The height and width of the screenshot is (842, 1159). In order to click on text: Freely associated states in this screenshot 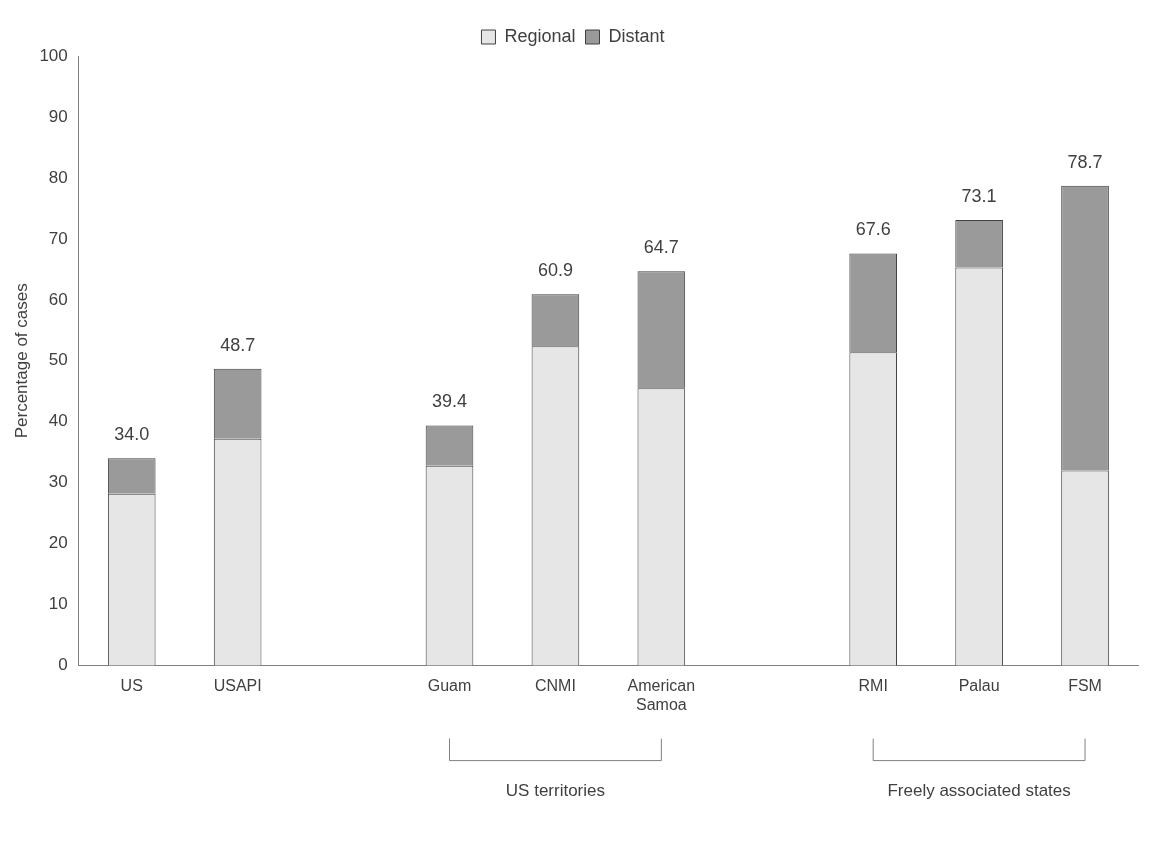, I will do `click(979, 790)`.